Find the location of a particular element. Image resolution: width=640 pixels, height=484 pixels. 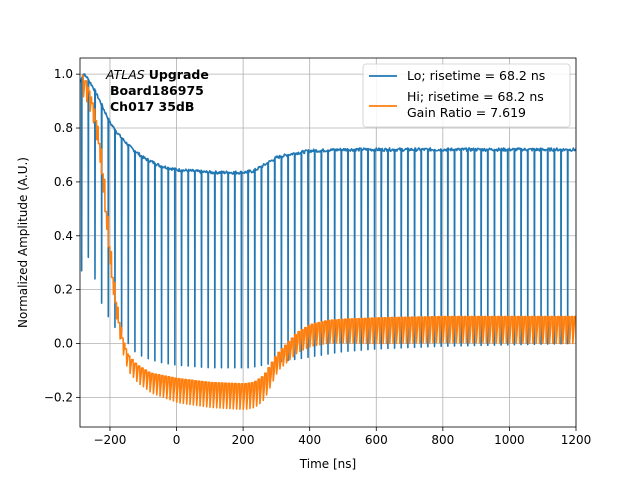

annotation-atlas: ATLAS is located at coordinates (125, 74).